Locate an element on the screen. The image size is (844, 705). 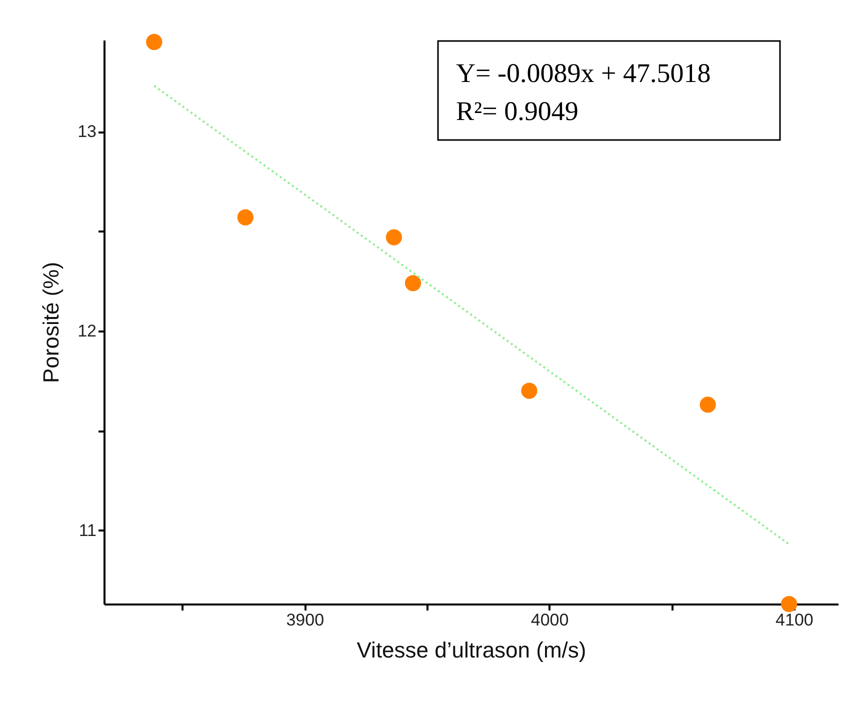
y-axis-title: Porosité (%) is located at coordinates (51, 323).